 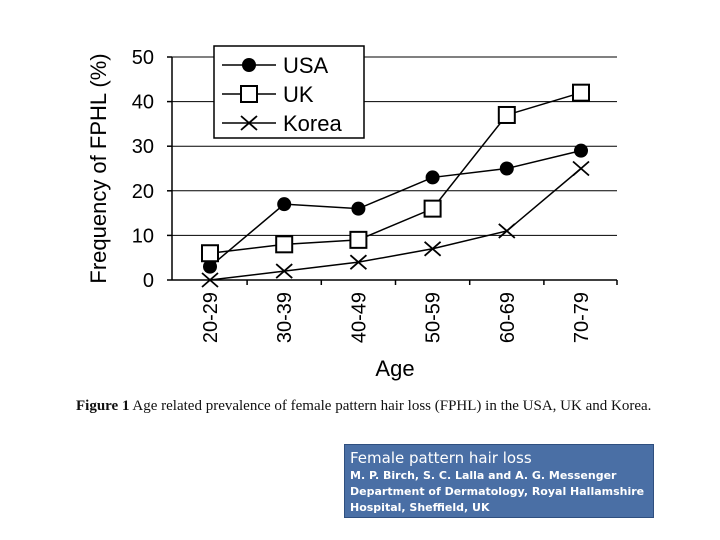 I want to click on legend-label-usa: USA, so click(x=306, y=65).